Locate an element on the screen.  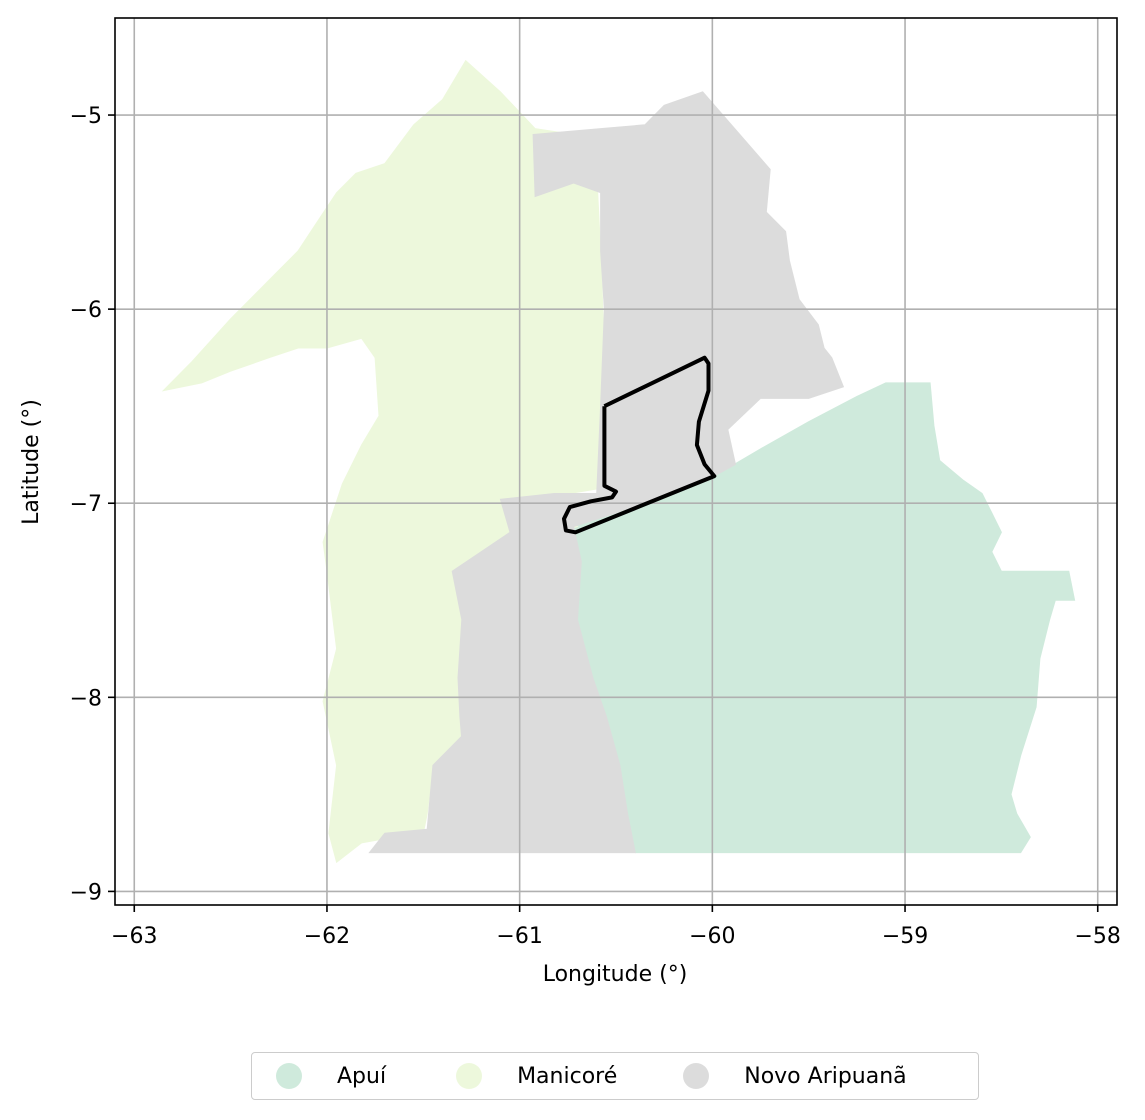
y-tick-label: −8 is located at coordinates (86, 698).